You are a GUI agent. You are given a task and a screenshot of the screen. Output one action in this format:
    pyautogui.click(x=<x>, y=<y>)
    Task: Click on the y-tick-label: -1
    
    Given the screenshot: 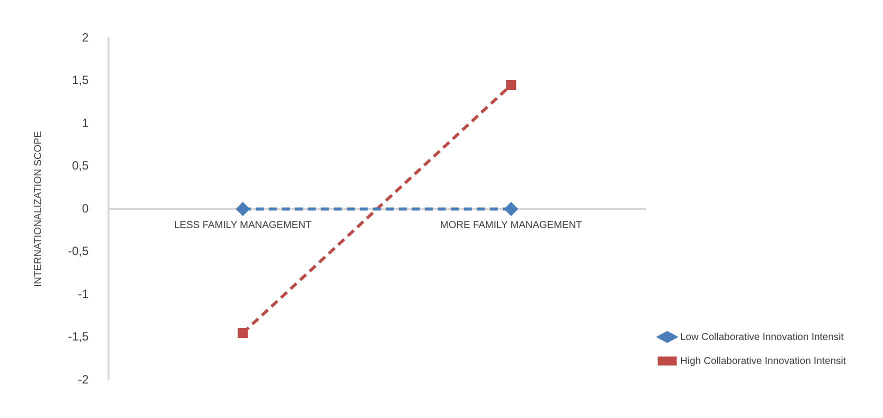 What is the action you would take?
    pyautogui.click(x=83, y=293)
    